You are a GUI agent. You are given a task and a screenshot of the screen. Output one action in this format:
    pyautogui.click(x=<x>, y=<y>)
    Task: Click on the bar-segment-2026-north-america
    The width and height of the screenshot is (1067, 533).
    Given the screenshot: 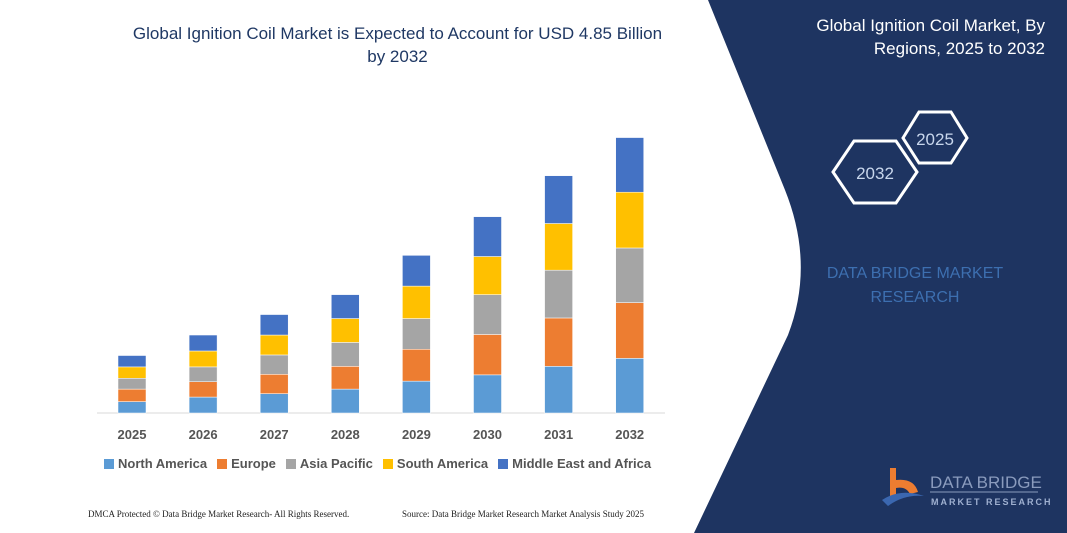 What is the action you would take?
    pyautogui.click(x=203, y=405)
    